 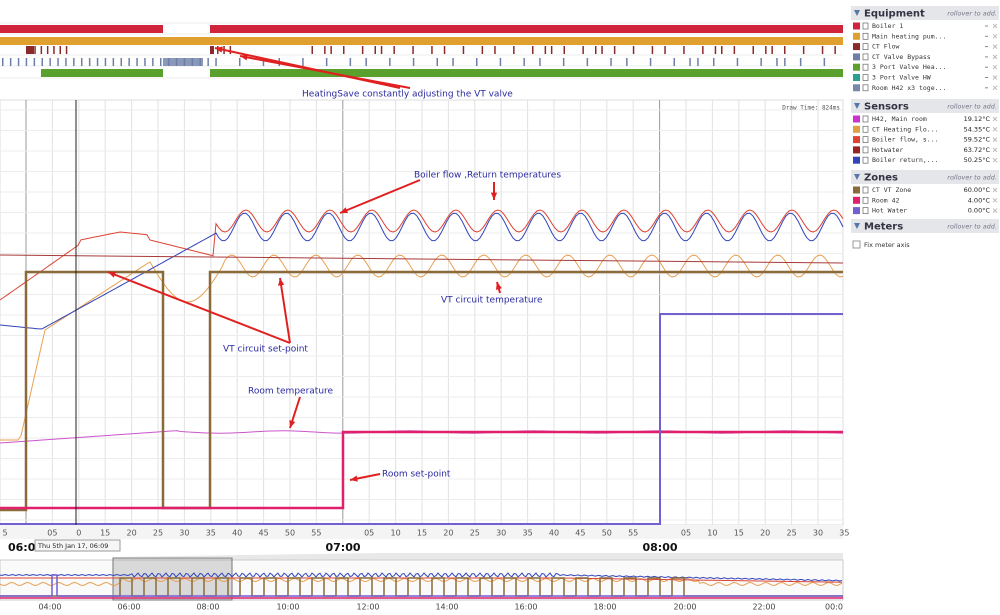 What do you see at coordinates (885, 200) in the screenshot?
I see `item-name: Room 42` at bounding box center [885, 200].